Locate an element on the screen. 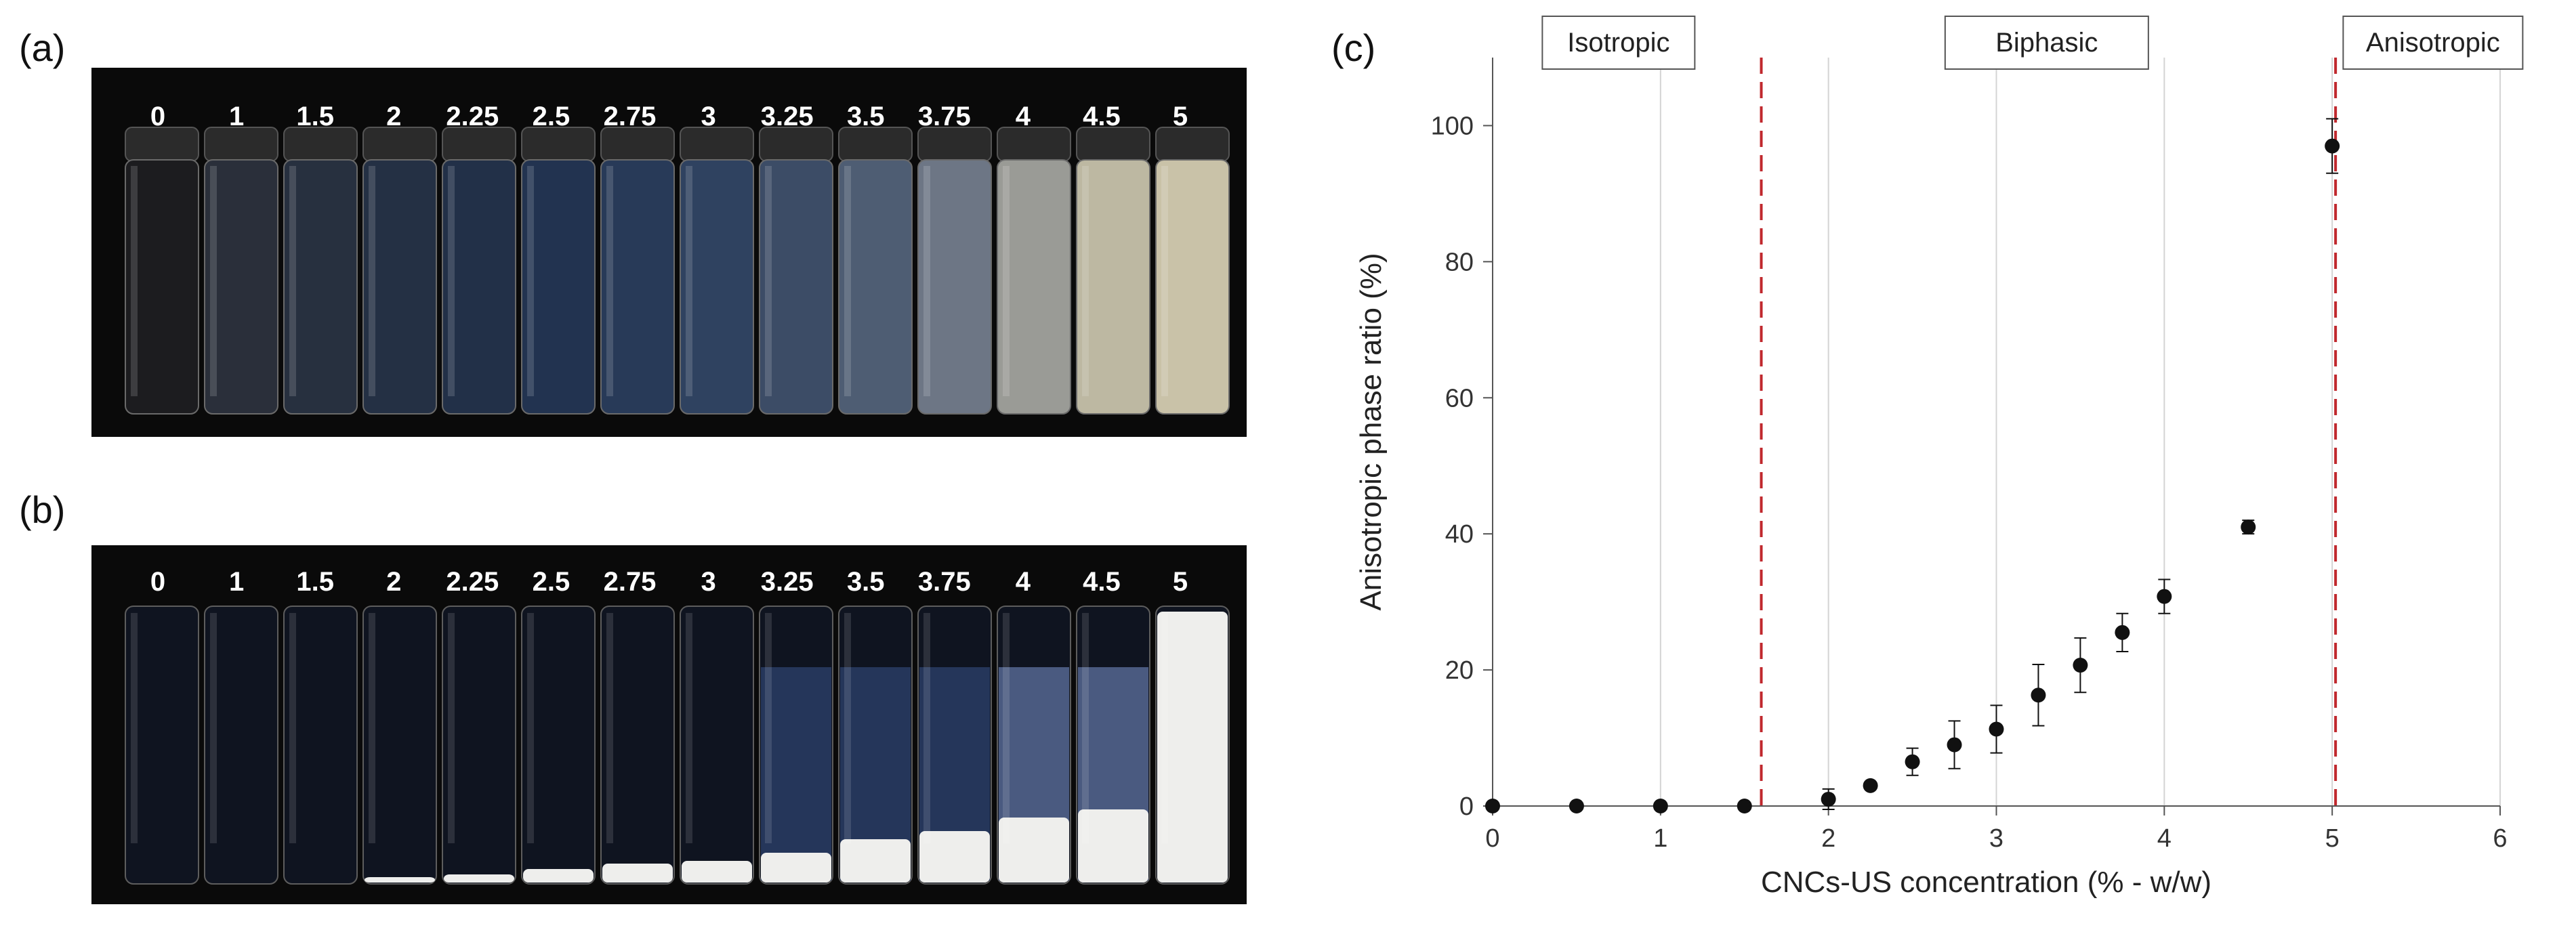 The width and height of the screenshot is (2576, 932). region-label: Isotropic is located at coordinates (1618, 43).